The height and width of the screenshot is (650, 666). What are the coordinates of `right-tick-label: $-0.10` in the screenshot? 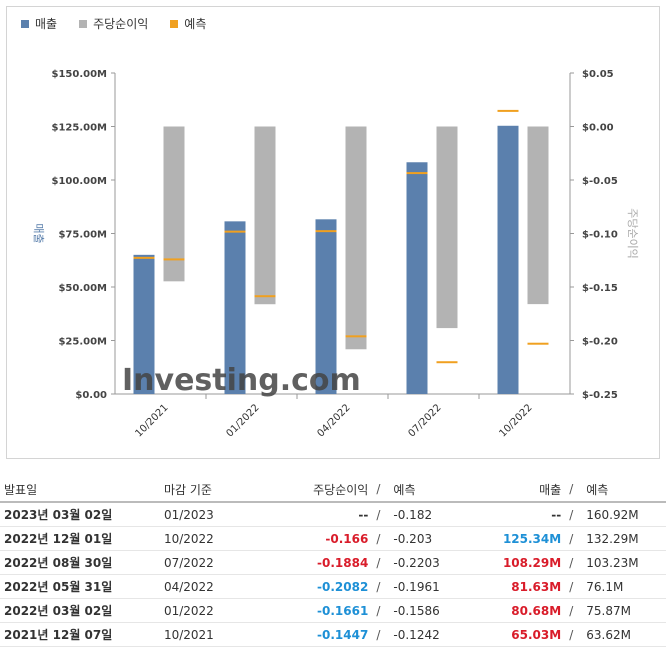 It's located at (600, 235).